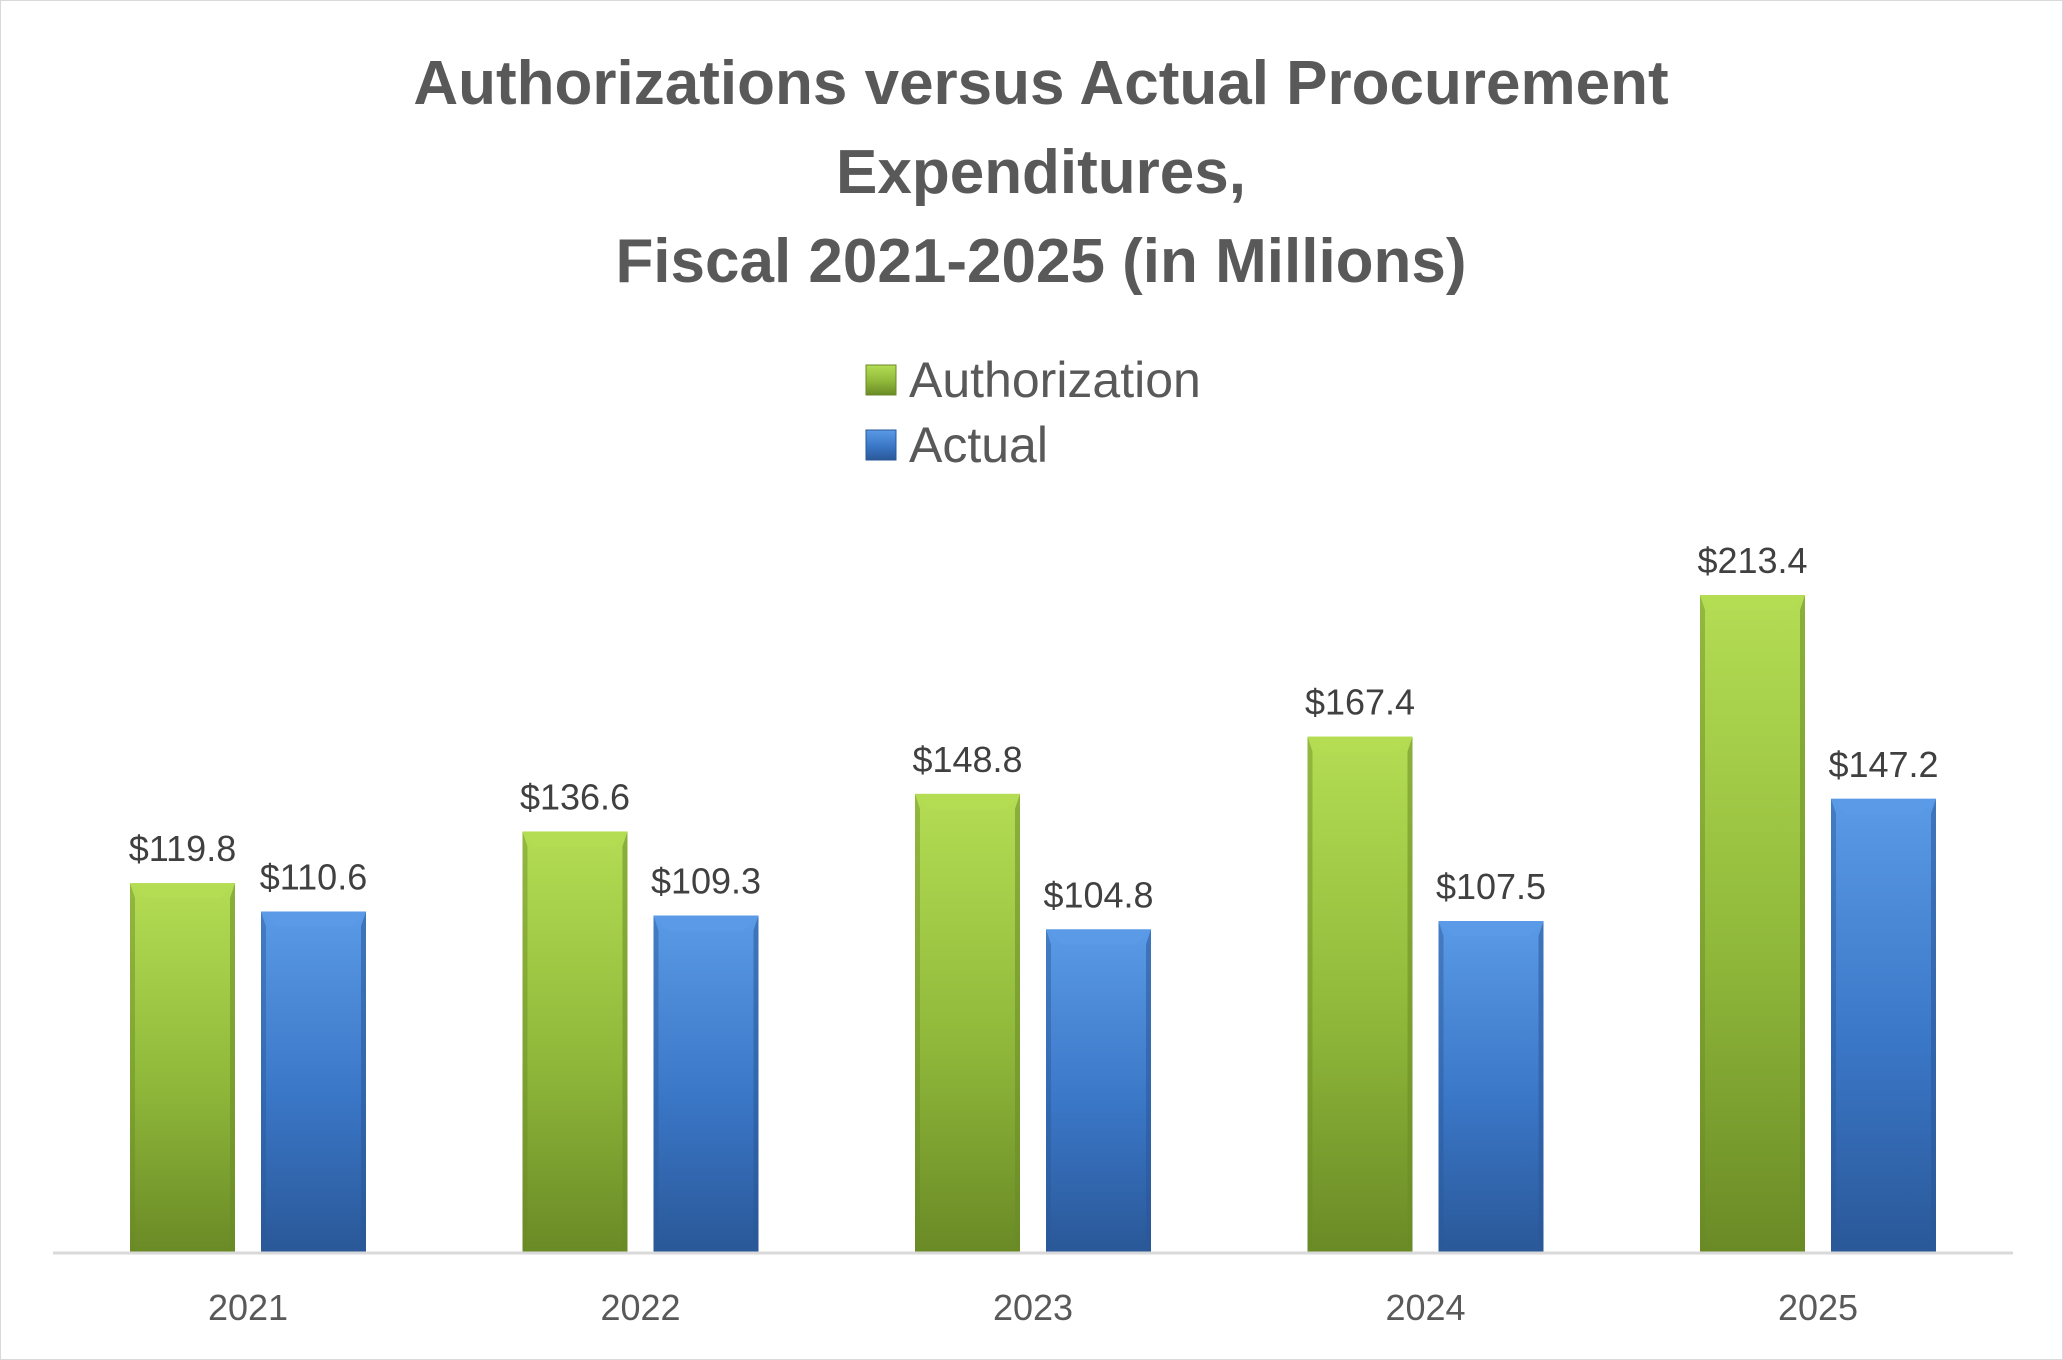 This screenshot has width=2063, height=1360. I want to click on bar-actual-2024-top-bevel, so click(1491, 929).